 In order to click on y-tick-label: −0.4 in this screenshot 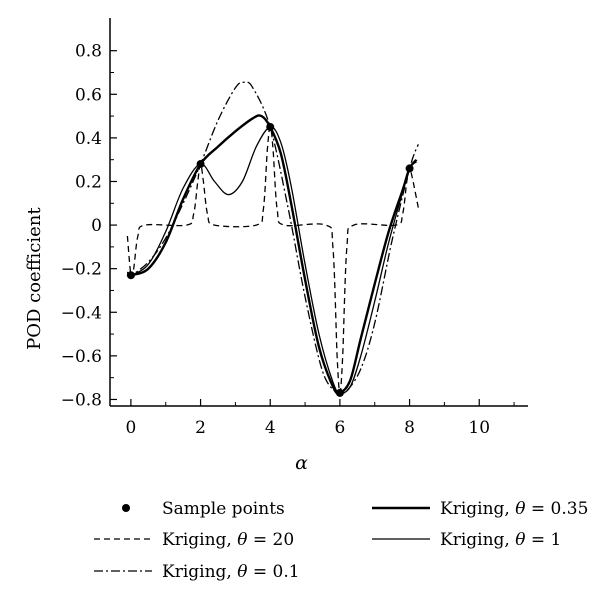, I will do `click(81, 313)`.